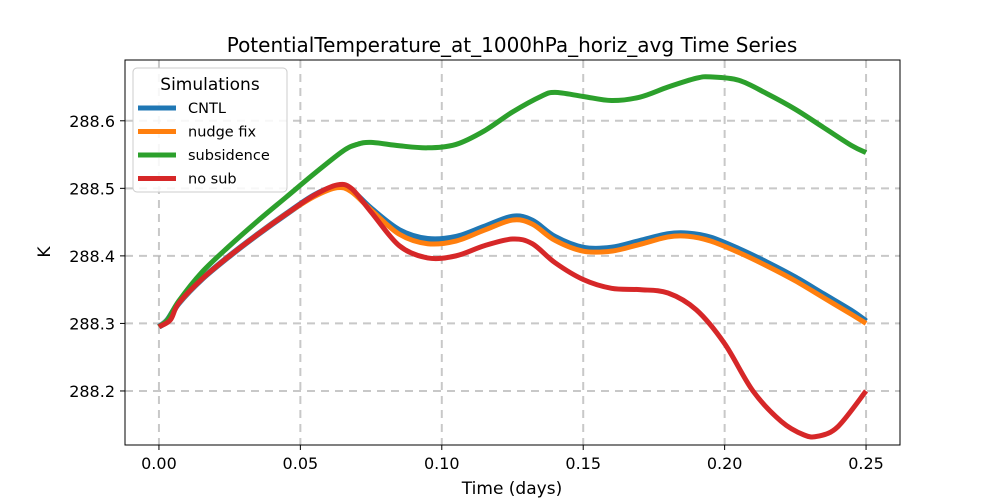 Image resolution: width=1000 pixels, height=500 pixels. I want to click on legend-title: Simulations, so click(210, 85).